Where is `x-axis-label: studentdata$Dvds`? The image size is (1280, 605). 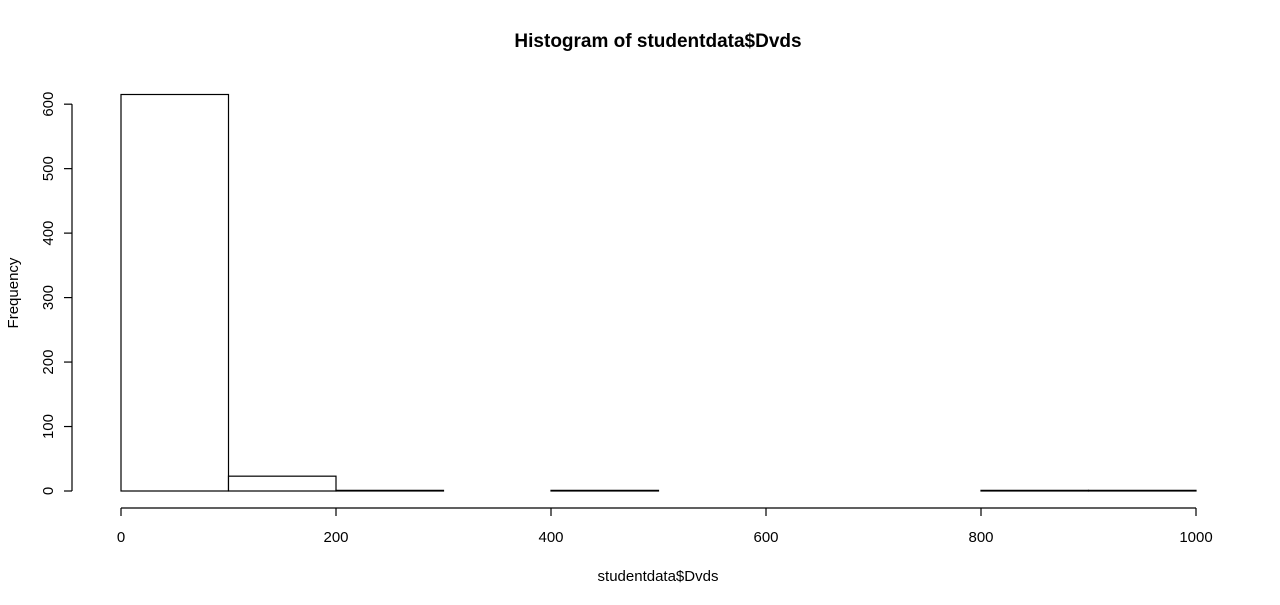 x-axis-label: studentdata$Dvds is located at coordinates (658, 576).